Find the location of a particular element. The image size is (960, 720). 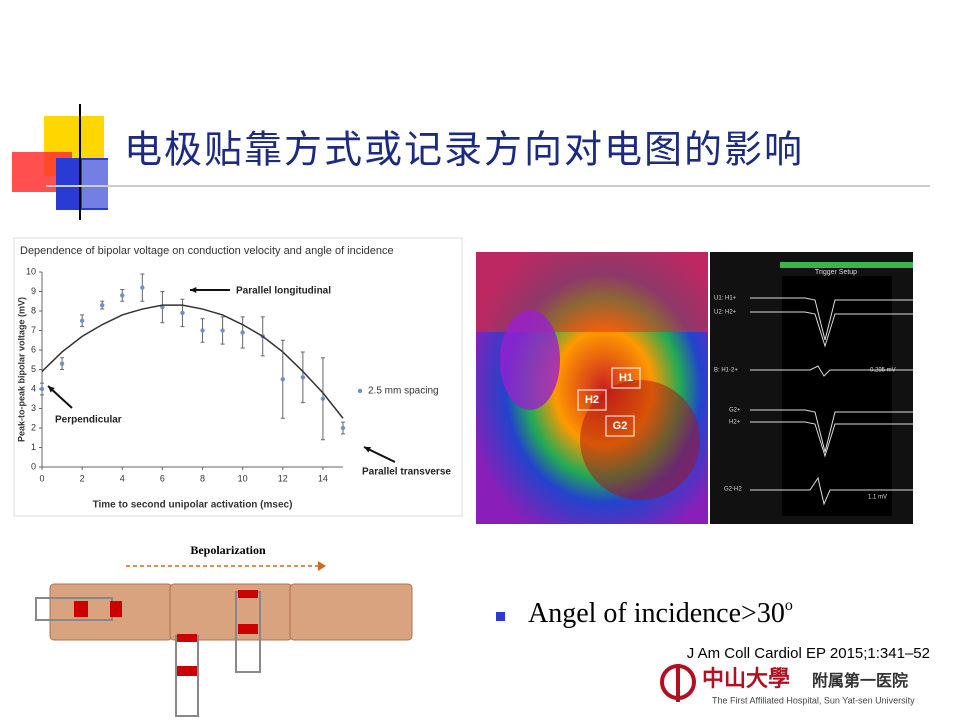

egm-channel: U1: H1+ is located at coordinates (725, 299).